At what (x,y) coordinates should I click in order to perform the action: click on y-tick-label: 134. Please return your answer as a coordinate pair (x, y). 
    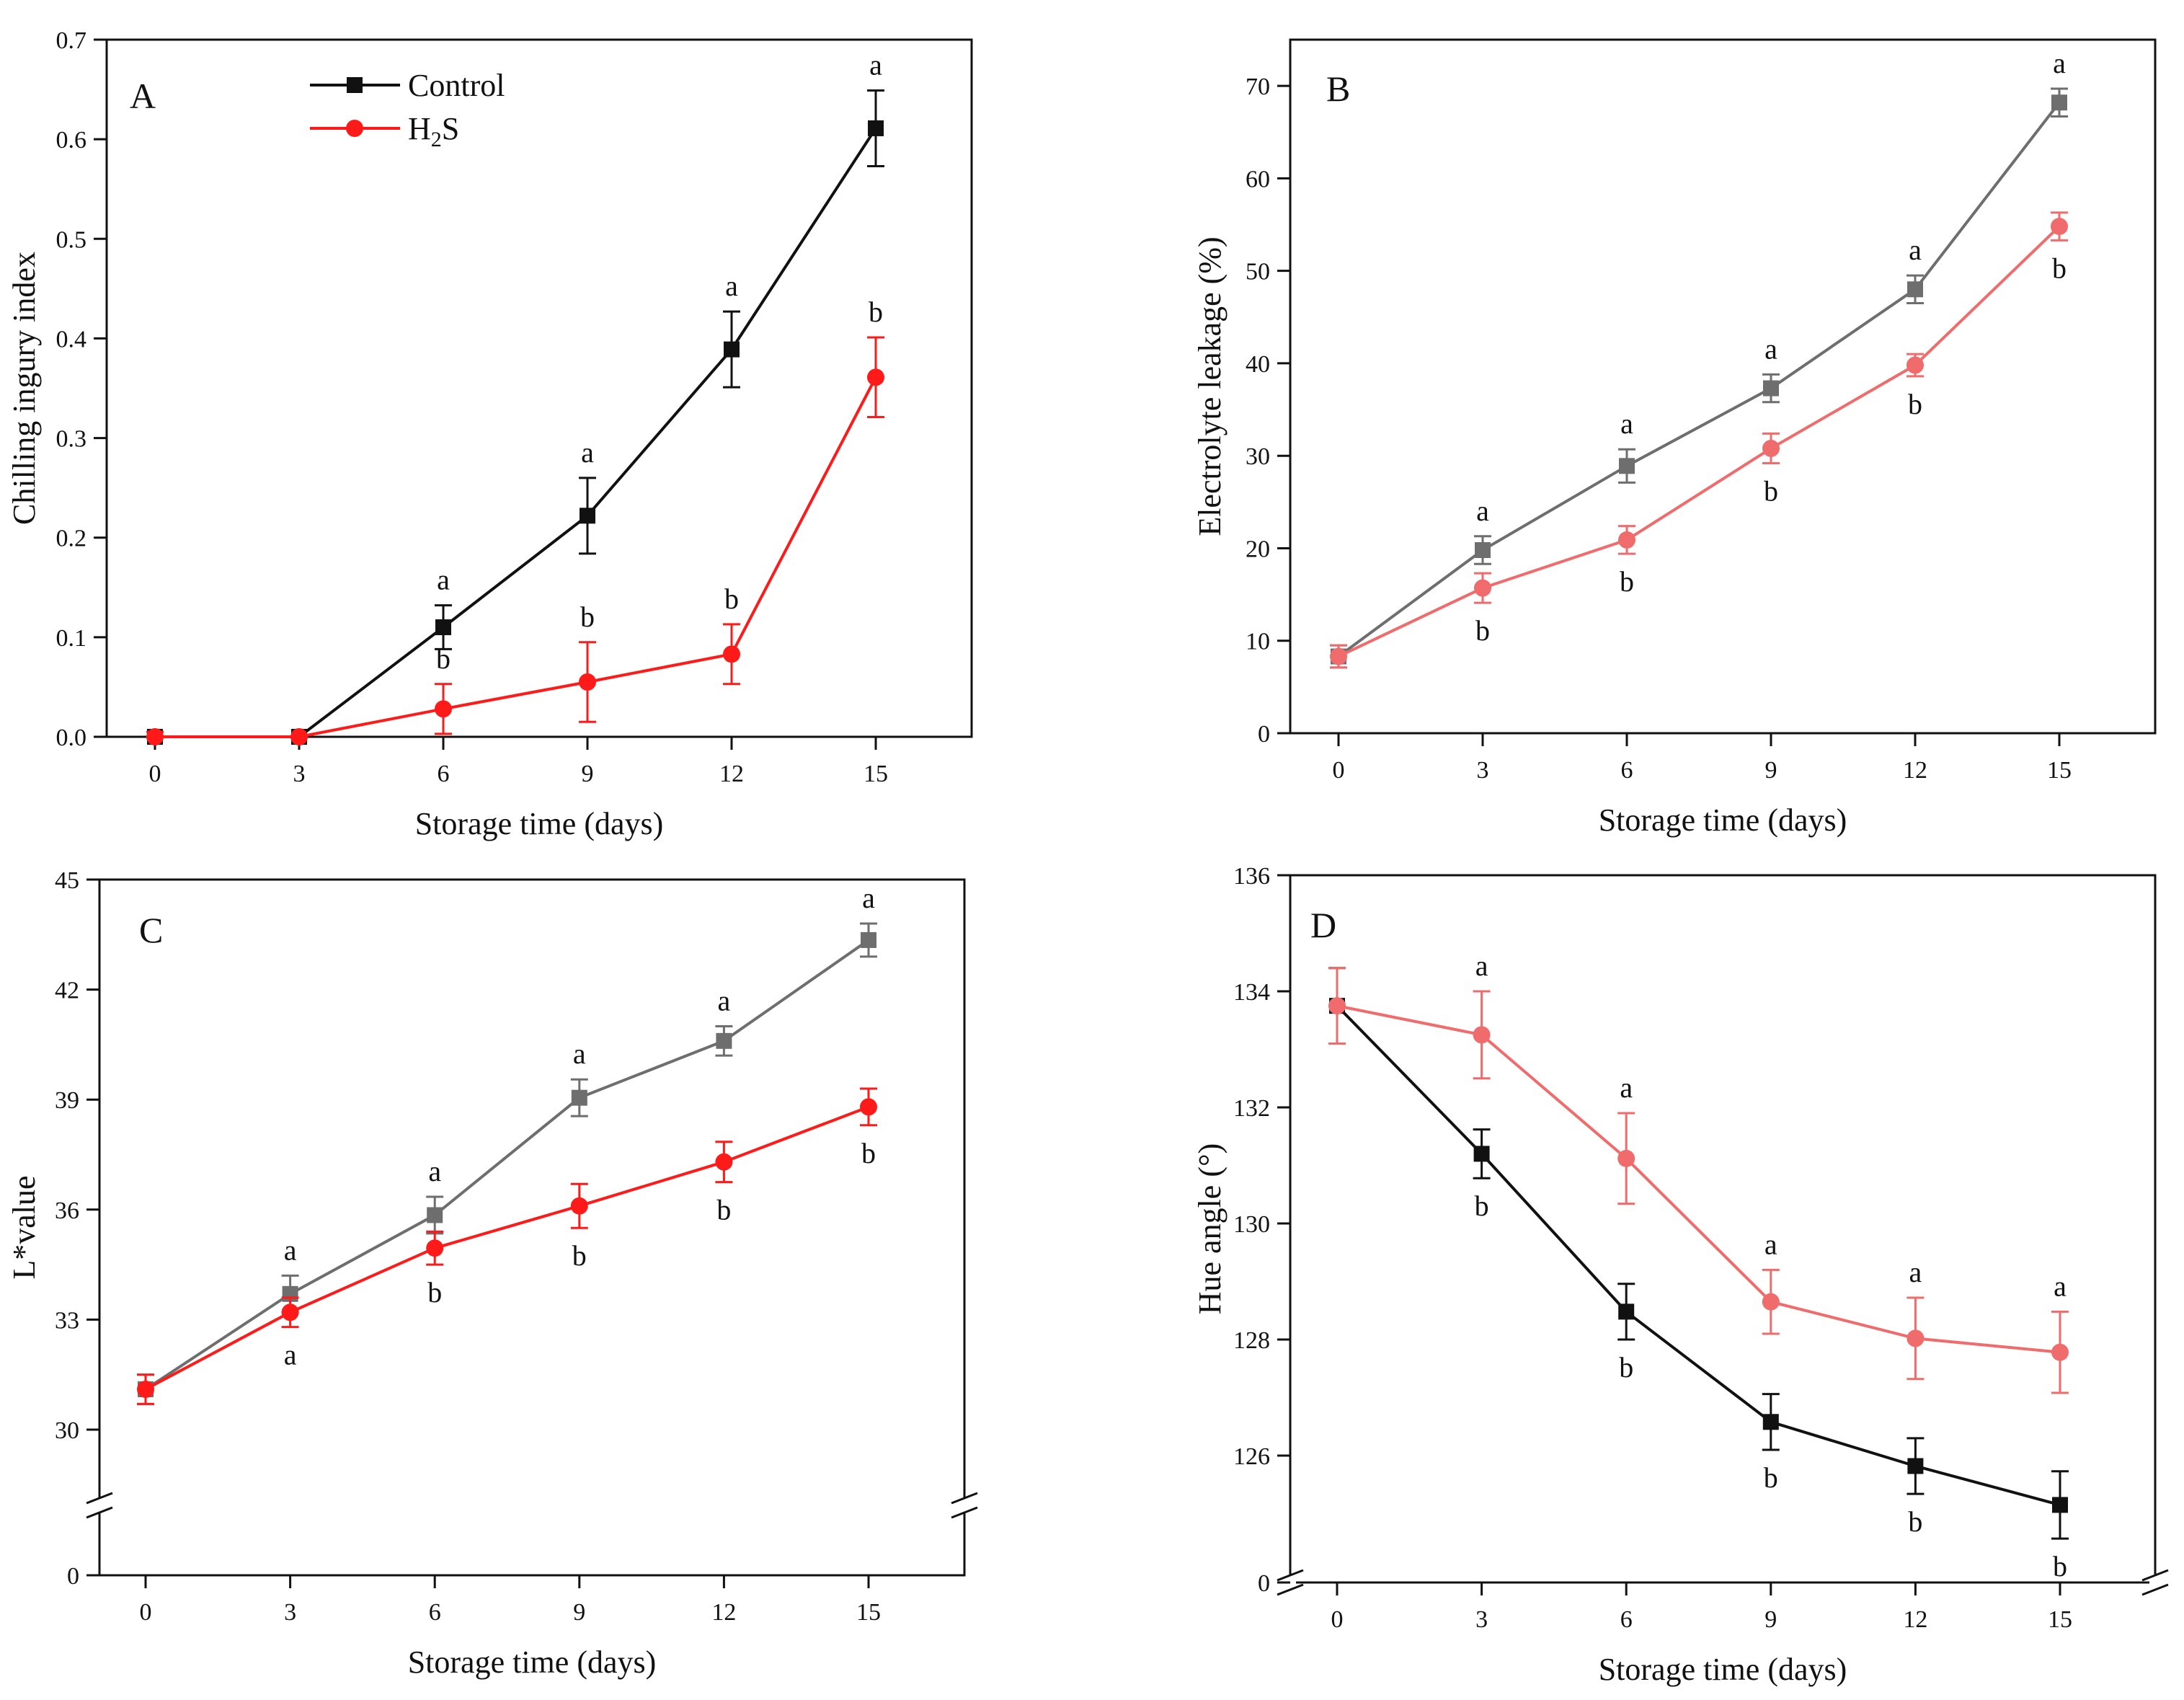
    Looking at the image, I should click on (1251, 992).